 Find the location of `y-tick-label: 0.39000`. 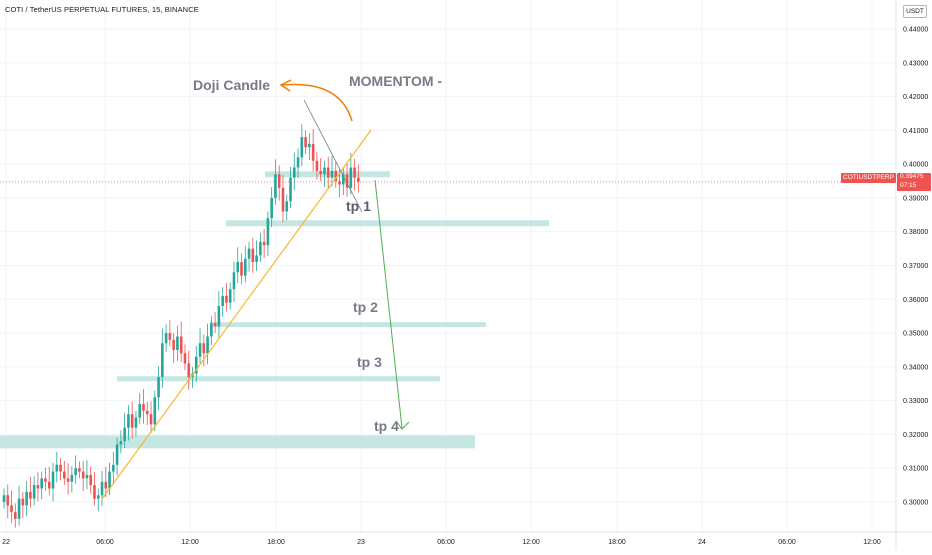

y-tick-label: 0.39000 is located at coordinates (915, 198).